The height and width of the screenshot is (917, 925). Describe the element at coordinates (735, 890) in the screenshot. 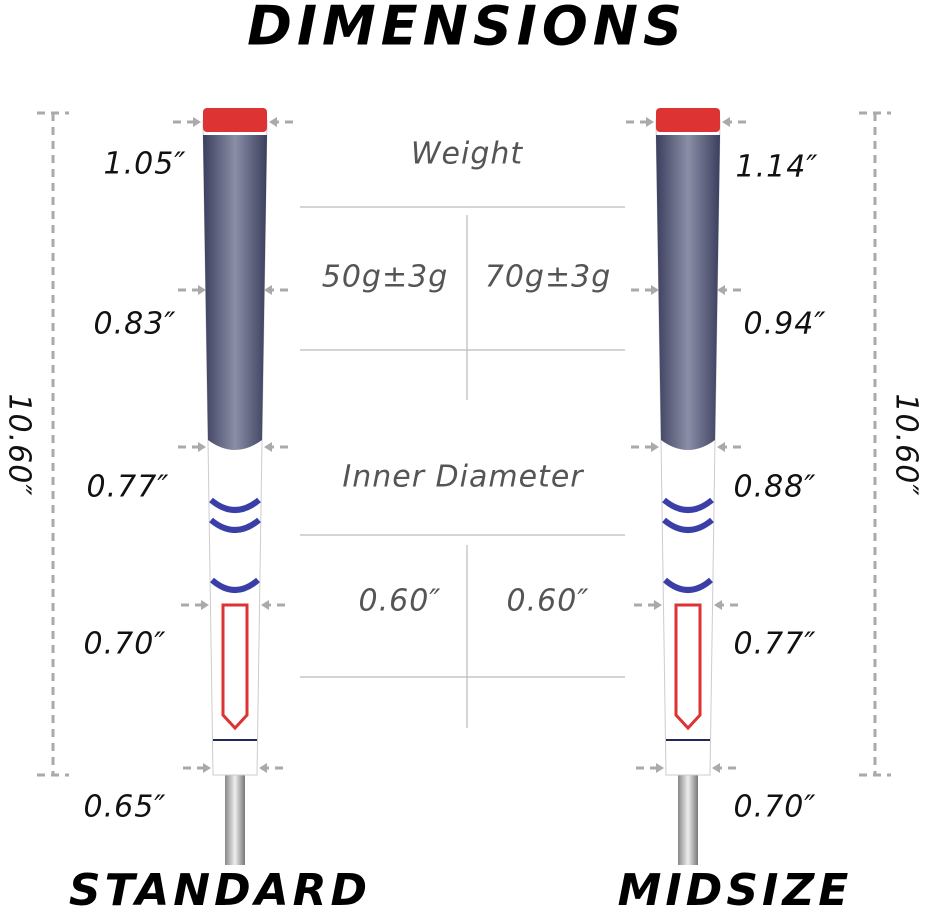

I see `grip-name: MIDSIZE` at that location.